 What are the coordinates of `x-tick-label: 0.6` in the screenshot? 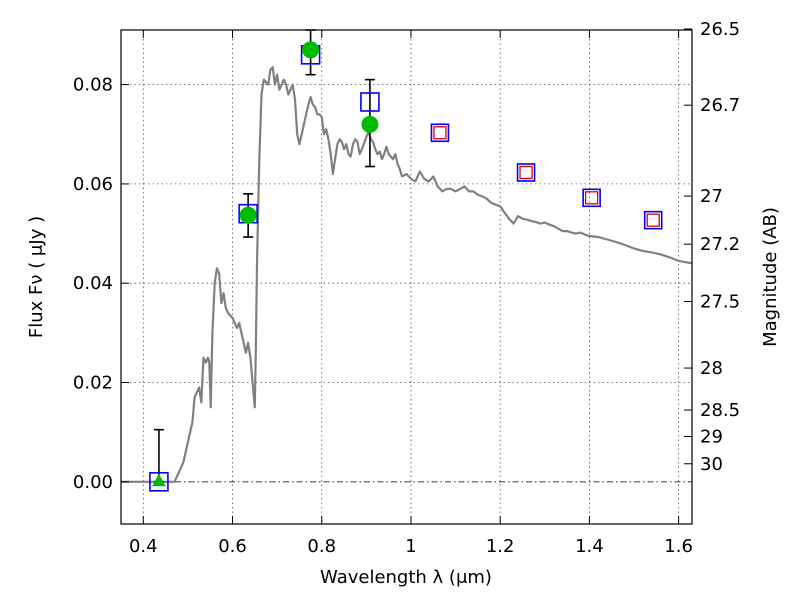 It's located at (232, 546).